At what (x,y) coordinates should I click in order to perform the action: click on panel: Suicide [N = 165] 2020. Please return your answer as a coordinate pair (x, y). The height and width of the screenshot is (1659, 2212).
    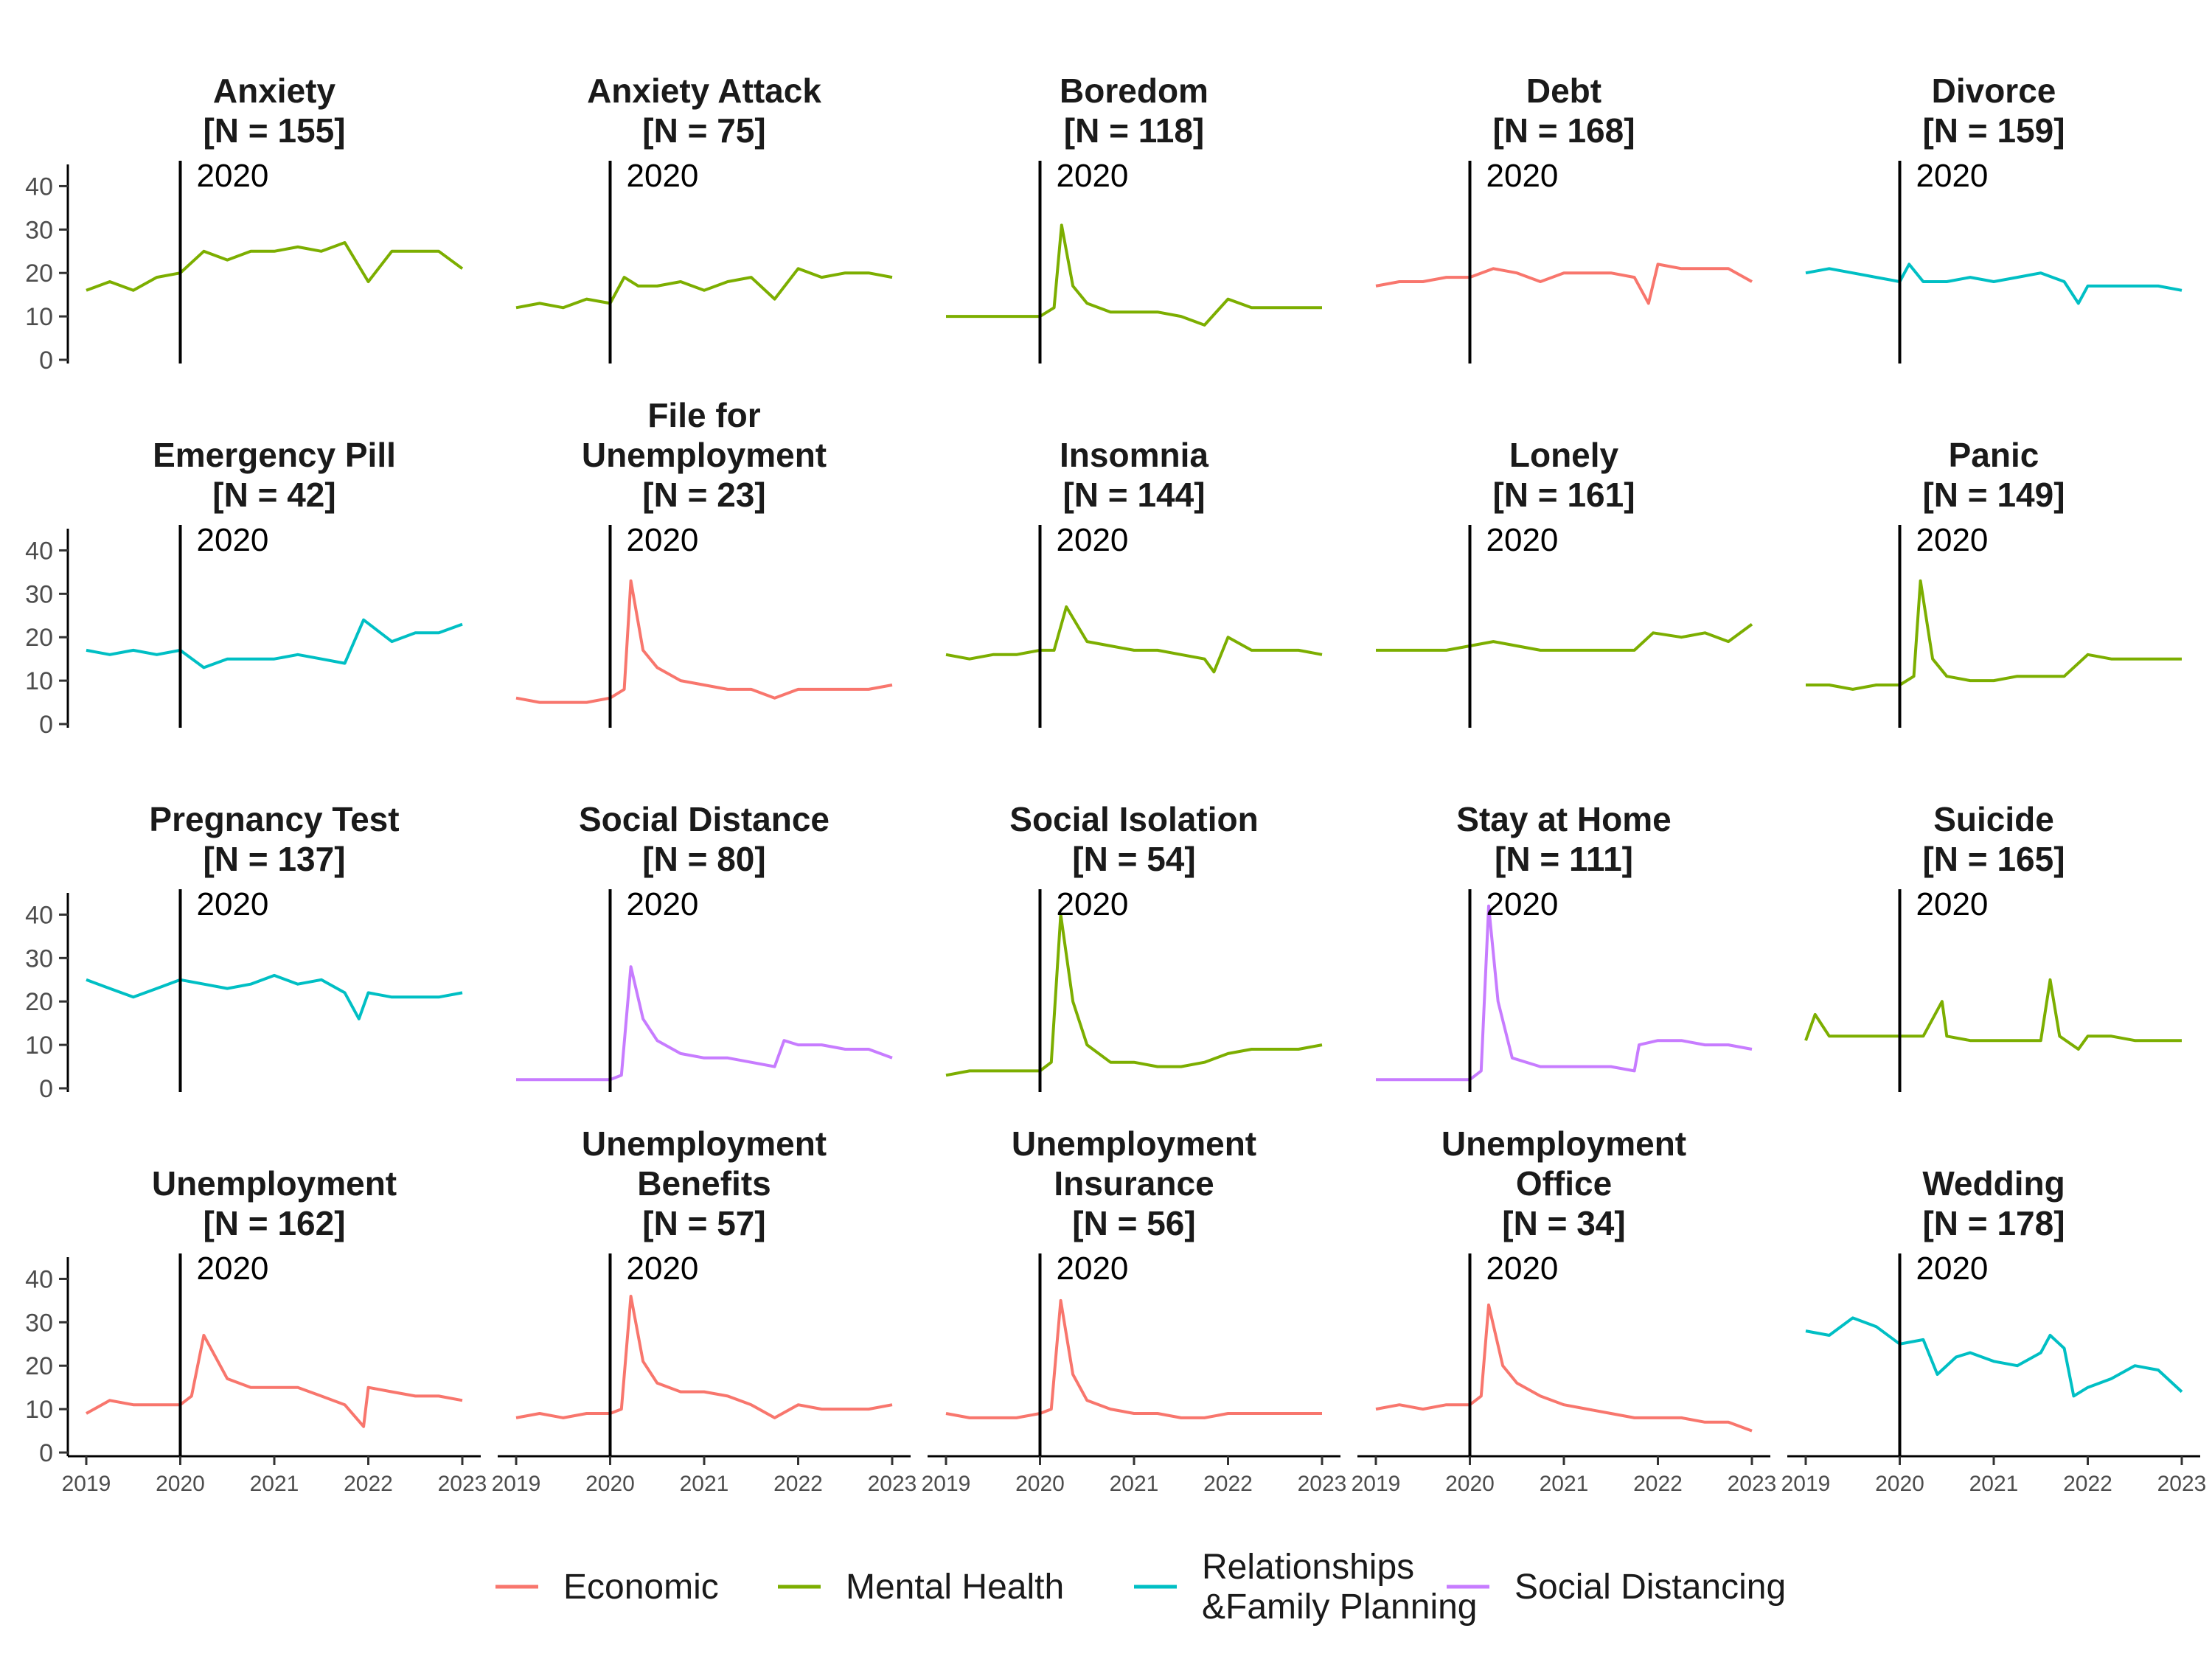
    Looking at the image, I should click on (1993, 946).